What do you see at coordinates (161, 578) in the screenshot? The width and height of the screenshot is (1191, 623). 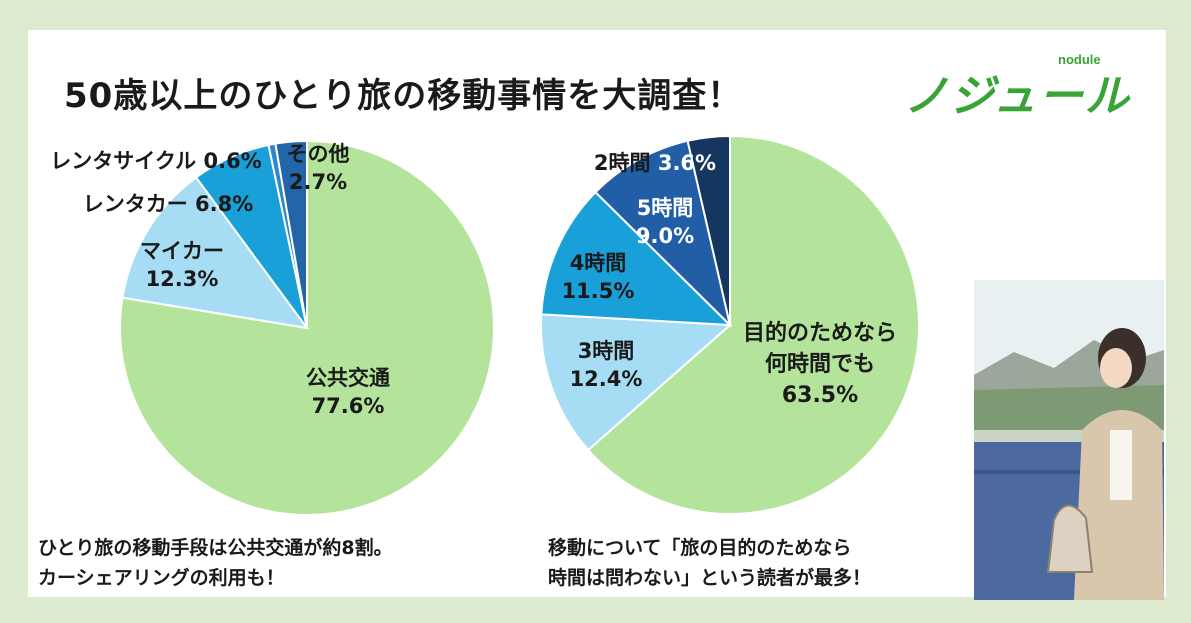 I see `caption-line: カーシェアリングの利用も！` at bounding box center [161, 578].